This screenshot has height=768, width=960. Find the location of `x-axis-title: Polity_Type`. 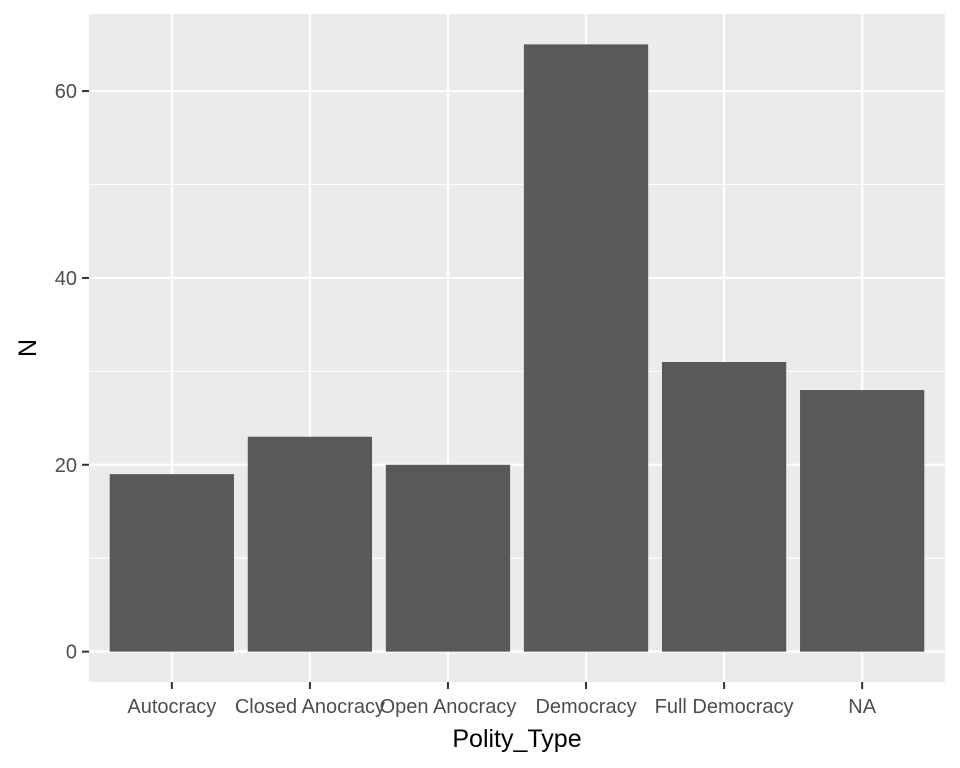

x-axis-title: Polity_Type is located at coordinates (516, 739).